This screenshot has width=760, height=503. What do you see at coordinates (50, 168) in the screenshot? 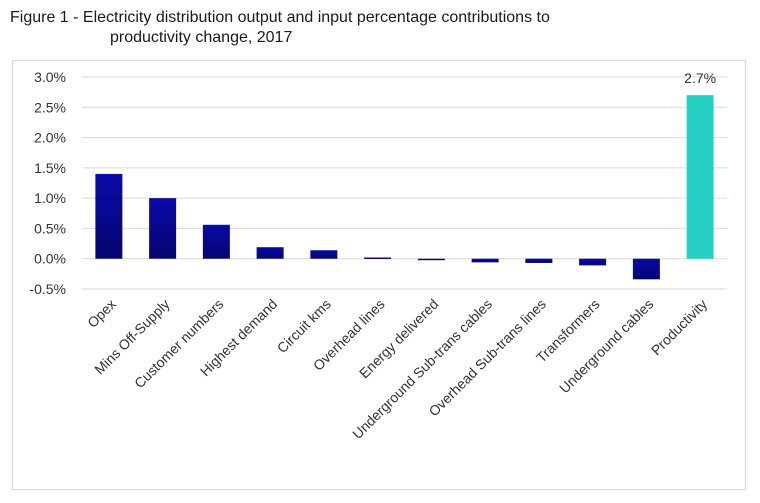
I see `y-tick-label: 1.5%` at bounding box center [50, 168].